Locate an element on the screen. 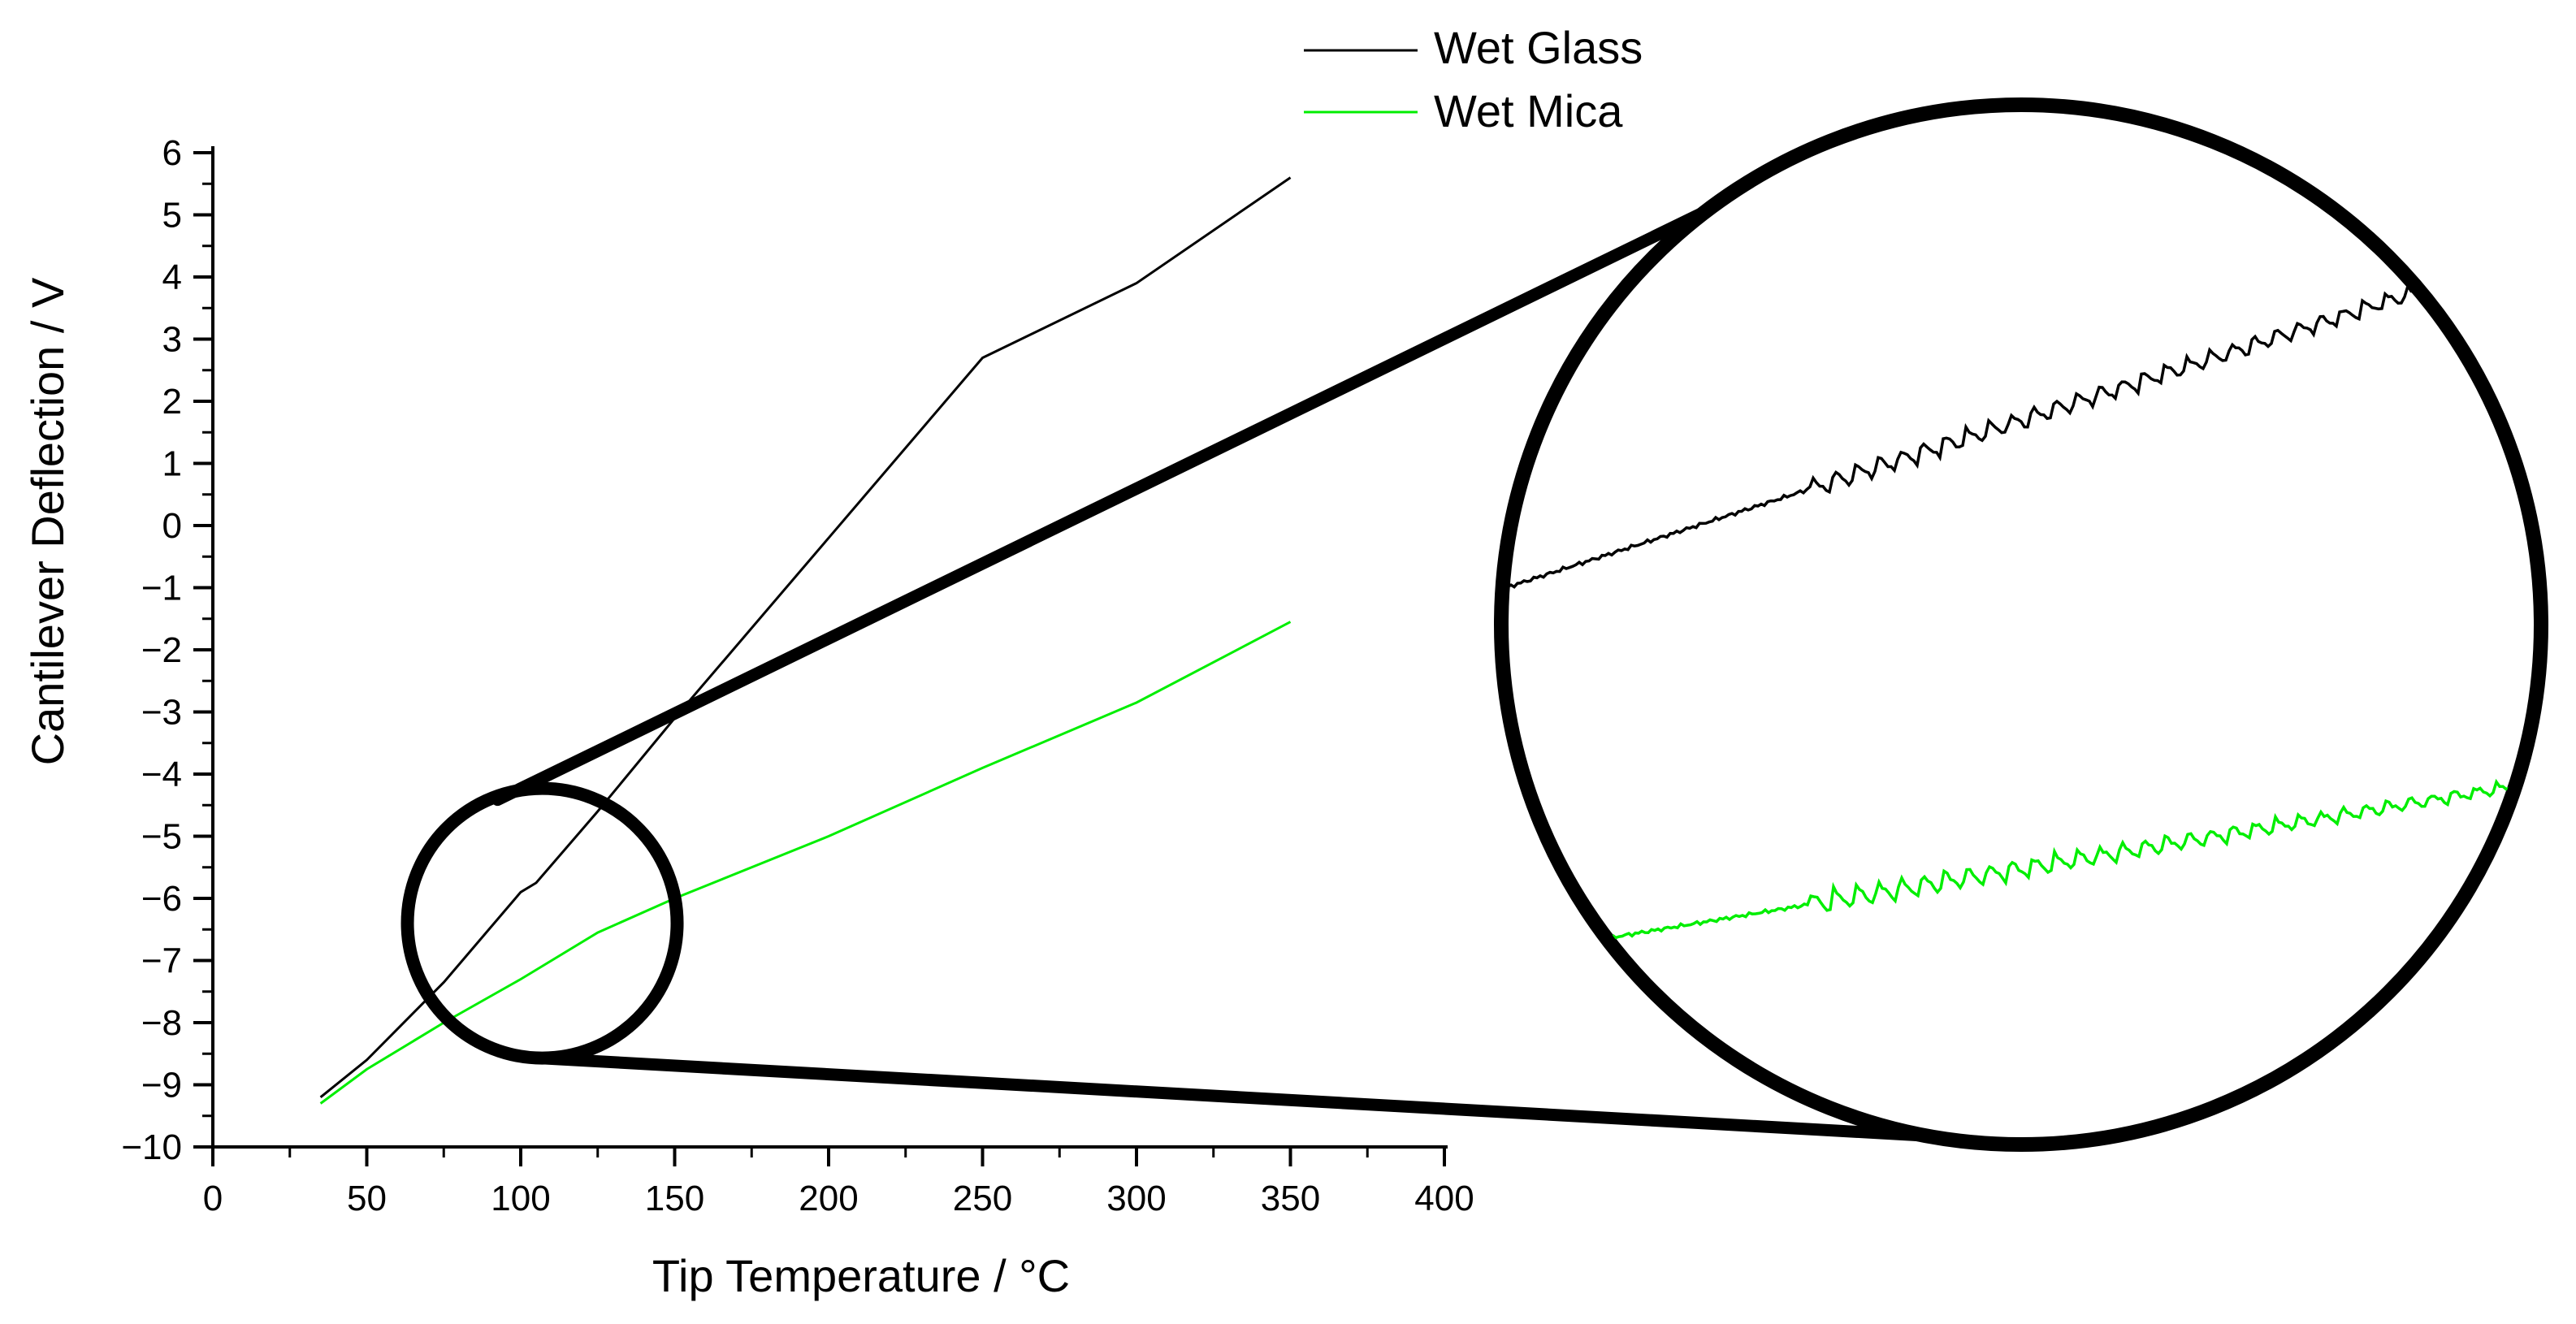 This screenshot has width=2576, height=1324. legend-label-wet-glass: Wet Glass is located at coordinates (1538, 47).